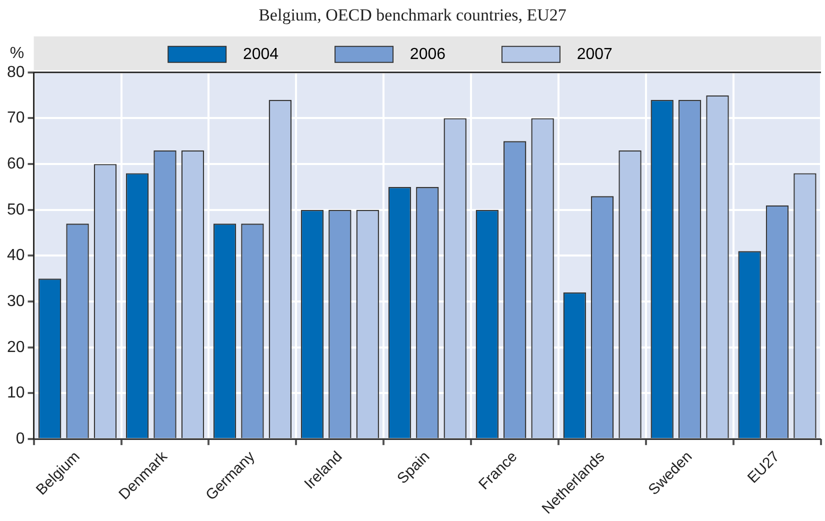 This screenshot has height=521, width=825. I want to click on y-tick-label: 20, so click(16, 347).